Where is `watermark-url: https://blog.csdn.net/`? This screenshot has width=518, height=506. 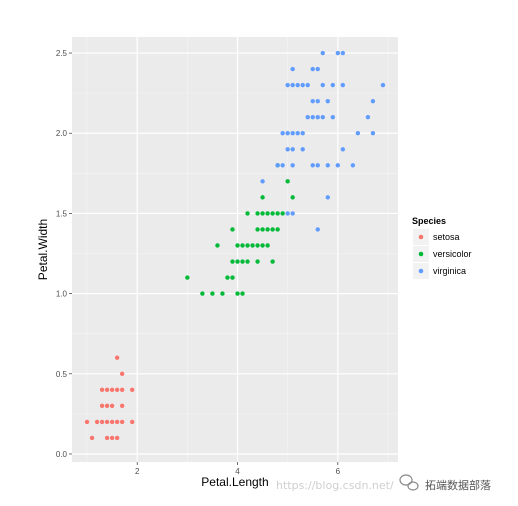
watermark-url: https://blog.csdn.net/ is located at coordinates (335, 485).